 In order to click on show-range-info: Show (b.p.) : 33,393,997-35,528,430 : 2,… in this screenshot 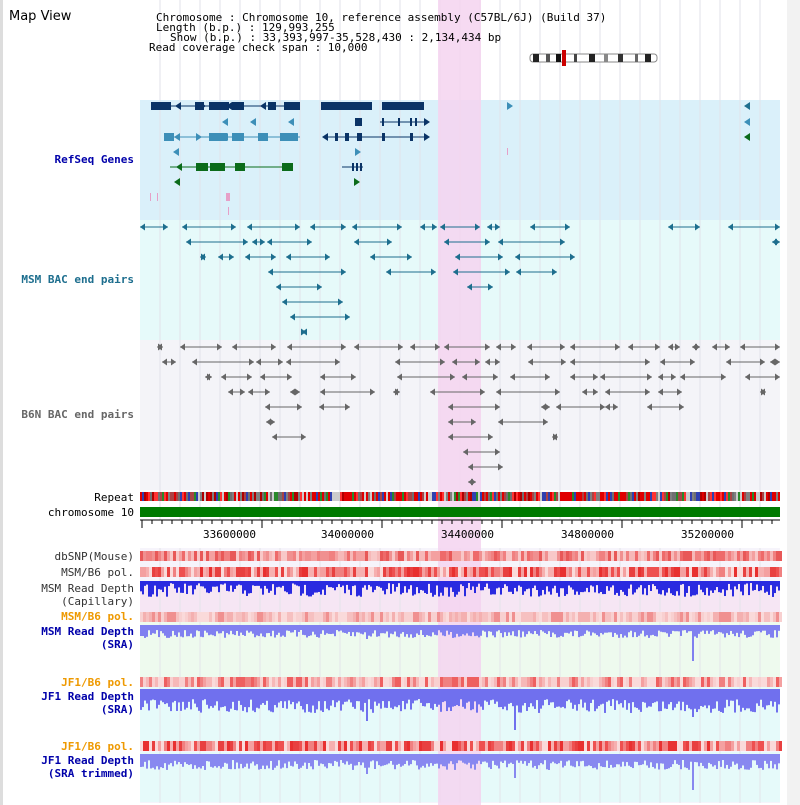, I will do `click(336, 37)`.